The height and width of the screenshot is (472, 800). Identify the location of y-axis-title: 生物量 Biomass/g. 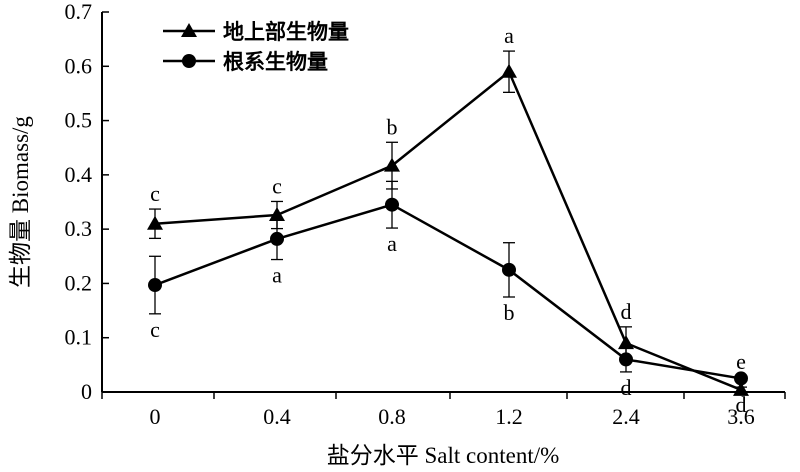
(20, 202).